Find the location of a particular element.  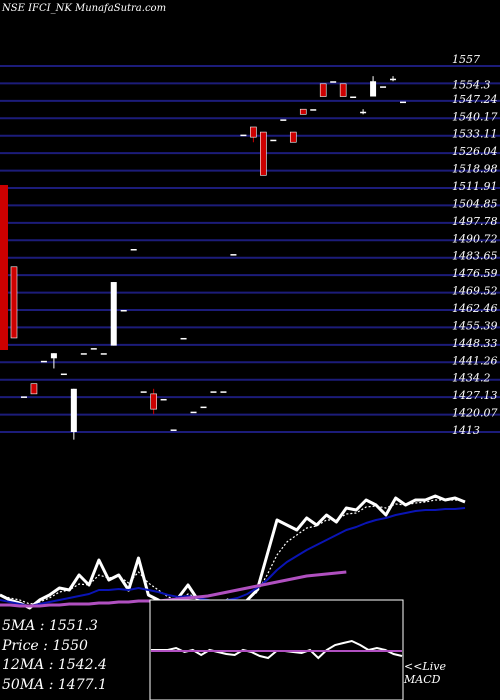

macd-live-label: <<Live is located at coordinates (425, 666).